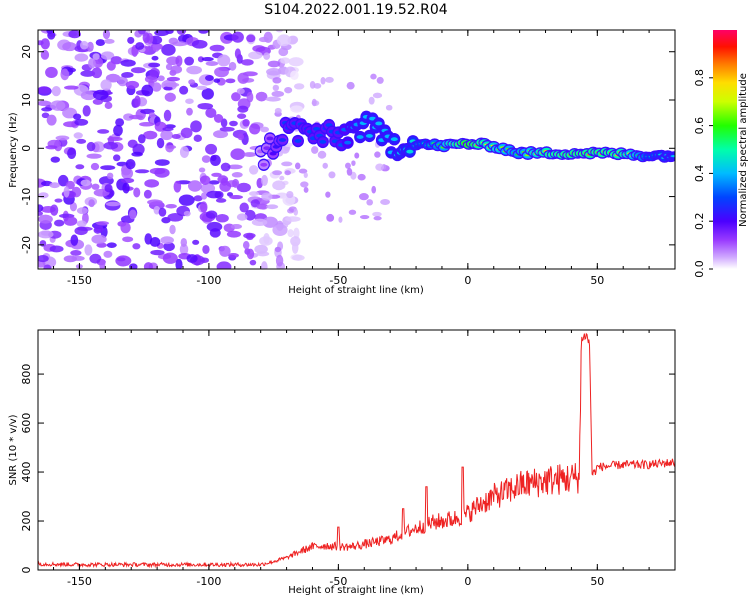 This screenshot has height=600, width=750. What do you see at coordinates (26, 197) in the screenshot?
I see `heatmap-y-tick-label: -10` at bounding box center [26, 197].